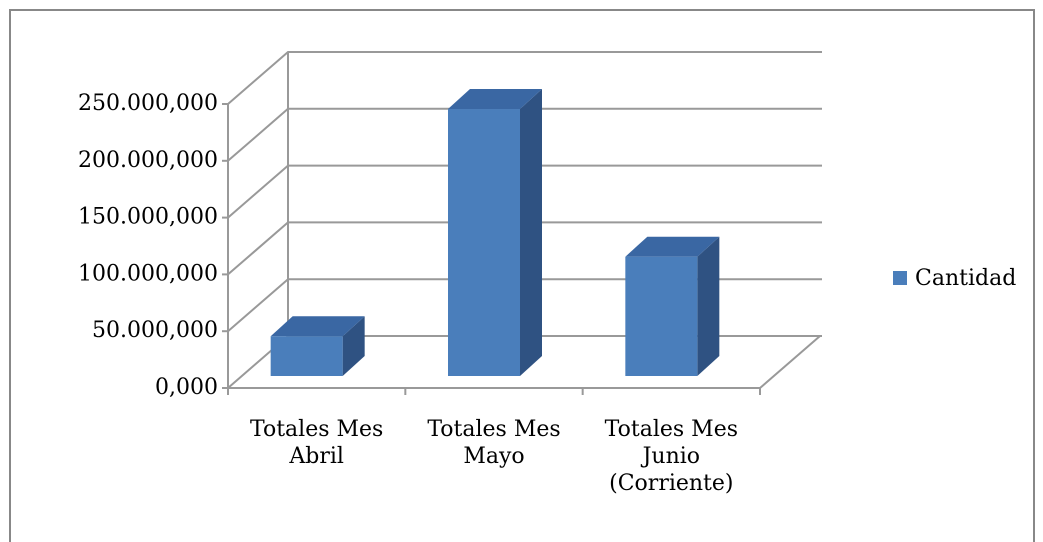 The image size is (1043, 542). What do you see at coordinates (671, 456) in the screenshot?
I see `x-tick-label: Totales Mes Junio (Corriente)` at bounding box center [671, 456].